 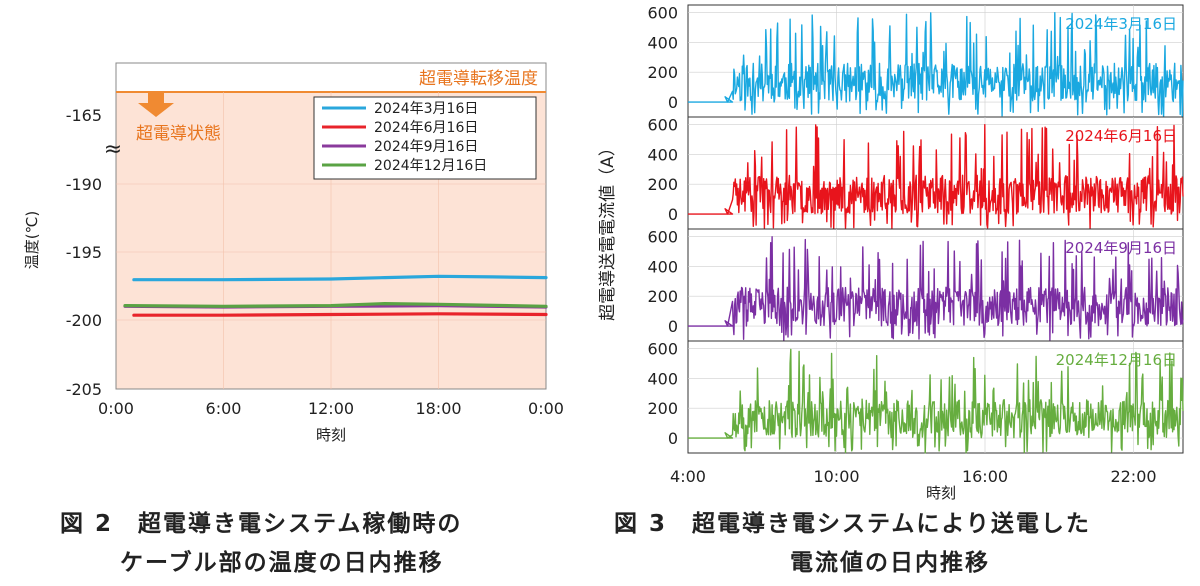 I want to click on y-tick-label: -205, so click(x=84, y=389).